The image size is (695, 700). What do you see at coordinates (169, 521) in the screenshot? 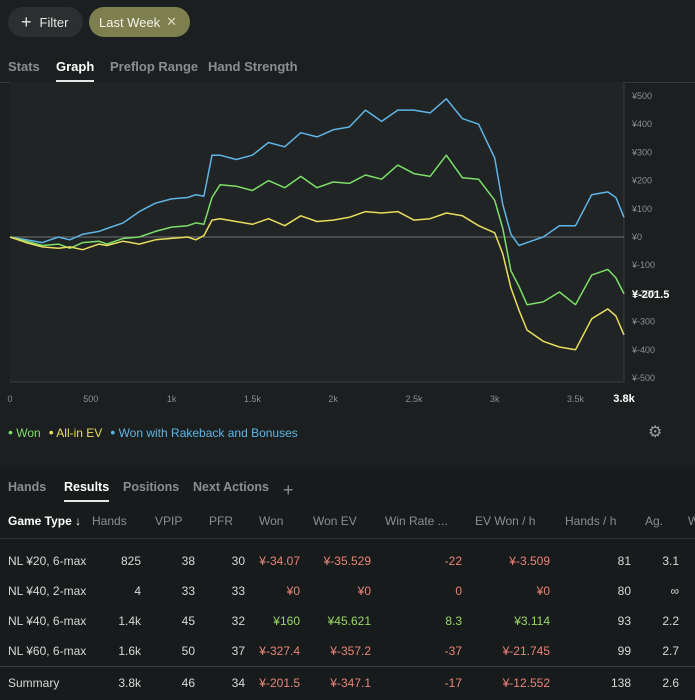
I see `column-vpip: VPIP` at bounding box center [169, 521].